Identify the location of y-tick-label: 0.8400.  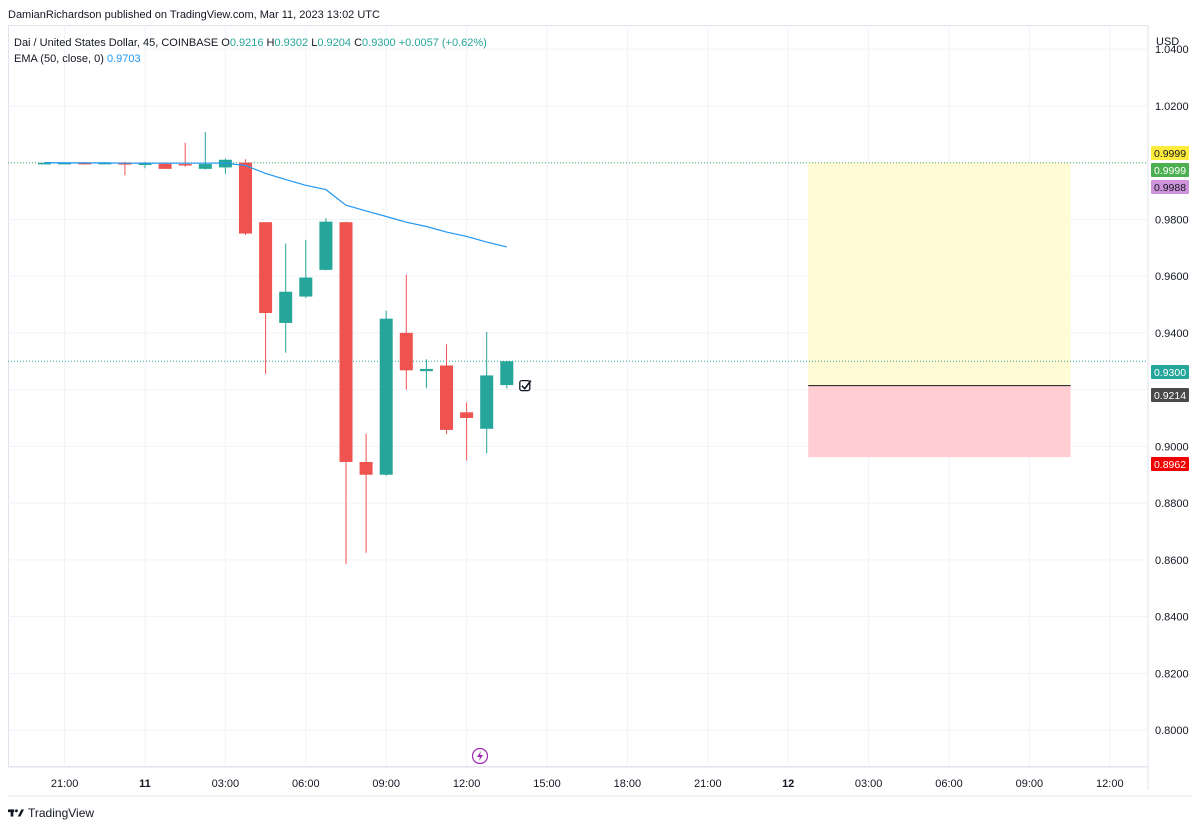
(1172, 618).